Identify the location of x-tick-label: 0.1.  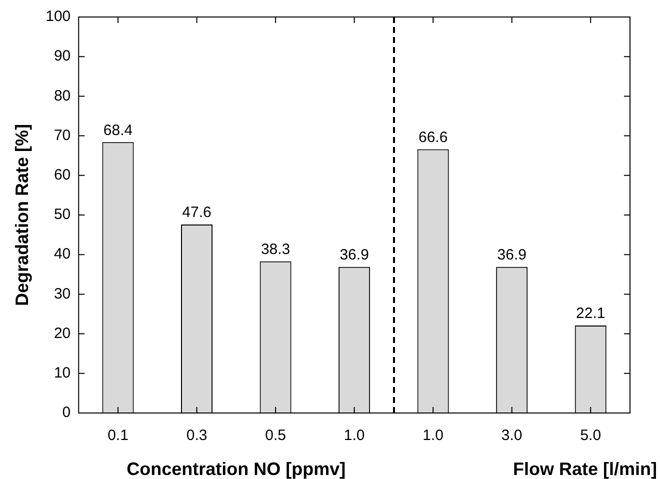
(118, 435).